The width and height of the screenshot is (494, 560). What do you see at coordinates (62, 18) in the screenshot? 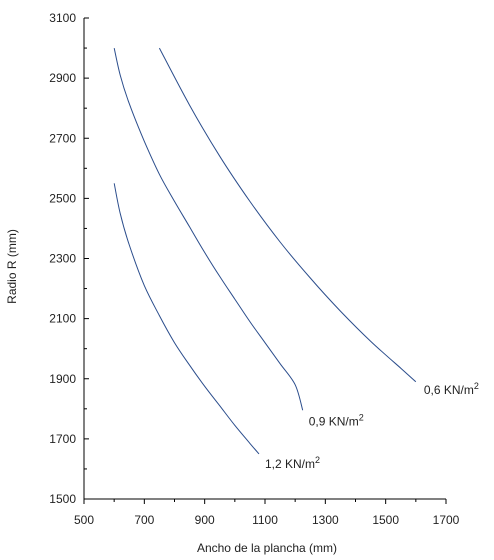
I see `y-tick-label: 3100` at bounding box center [62, 18].